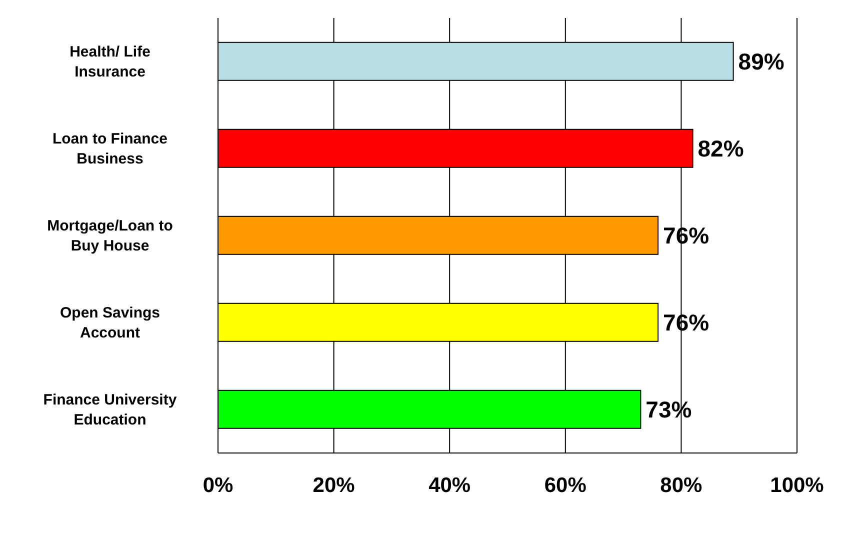 Image resolution: width=850 pixels, height=536 pixels. What do you see at coordinates (110, 409) in the screenshot?
I see `y-tick-label: Finance University Education` at bounding box center [110, 409].